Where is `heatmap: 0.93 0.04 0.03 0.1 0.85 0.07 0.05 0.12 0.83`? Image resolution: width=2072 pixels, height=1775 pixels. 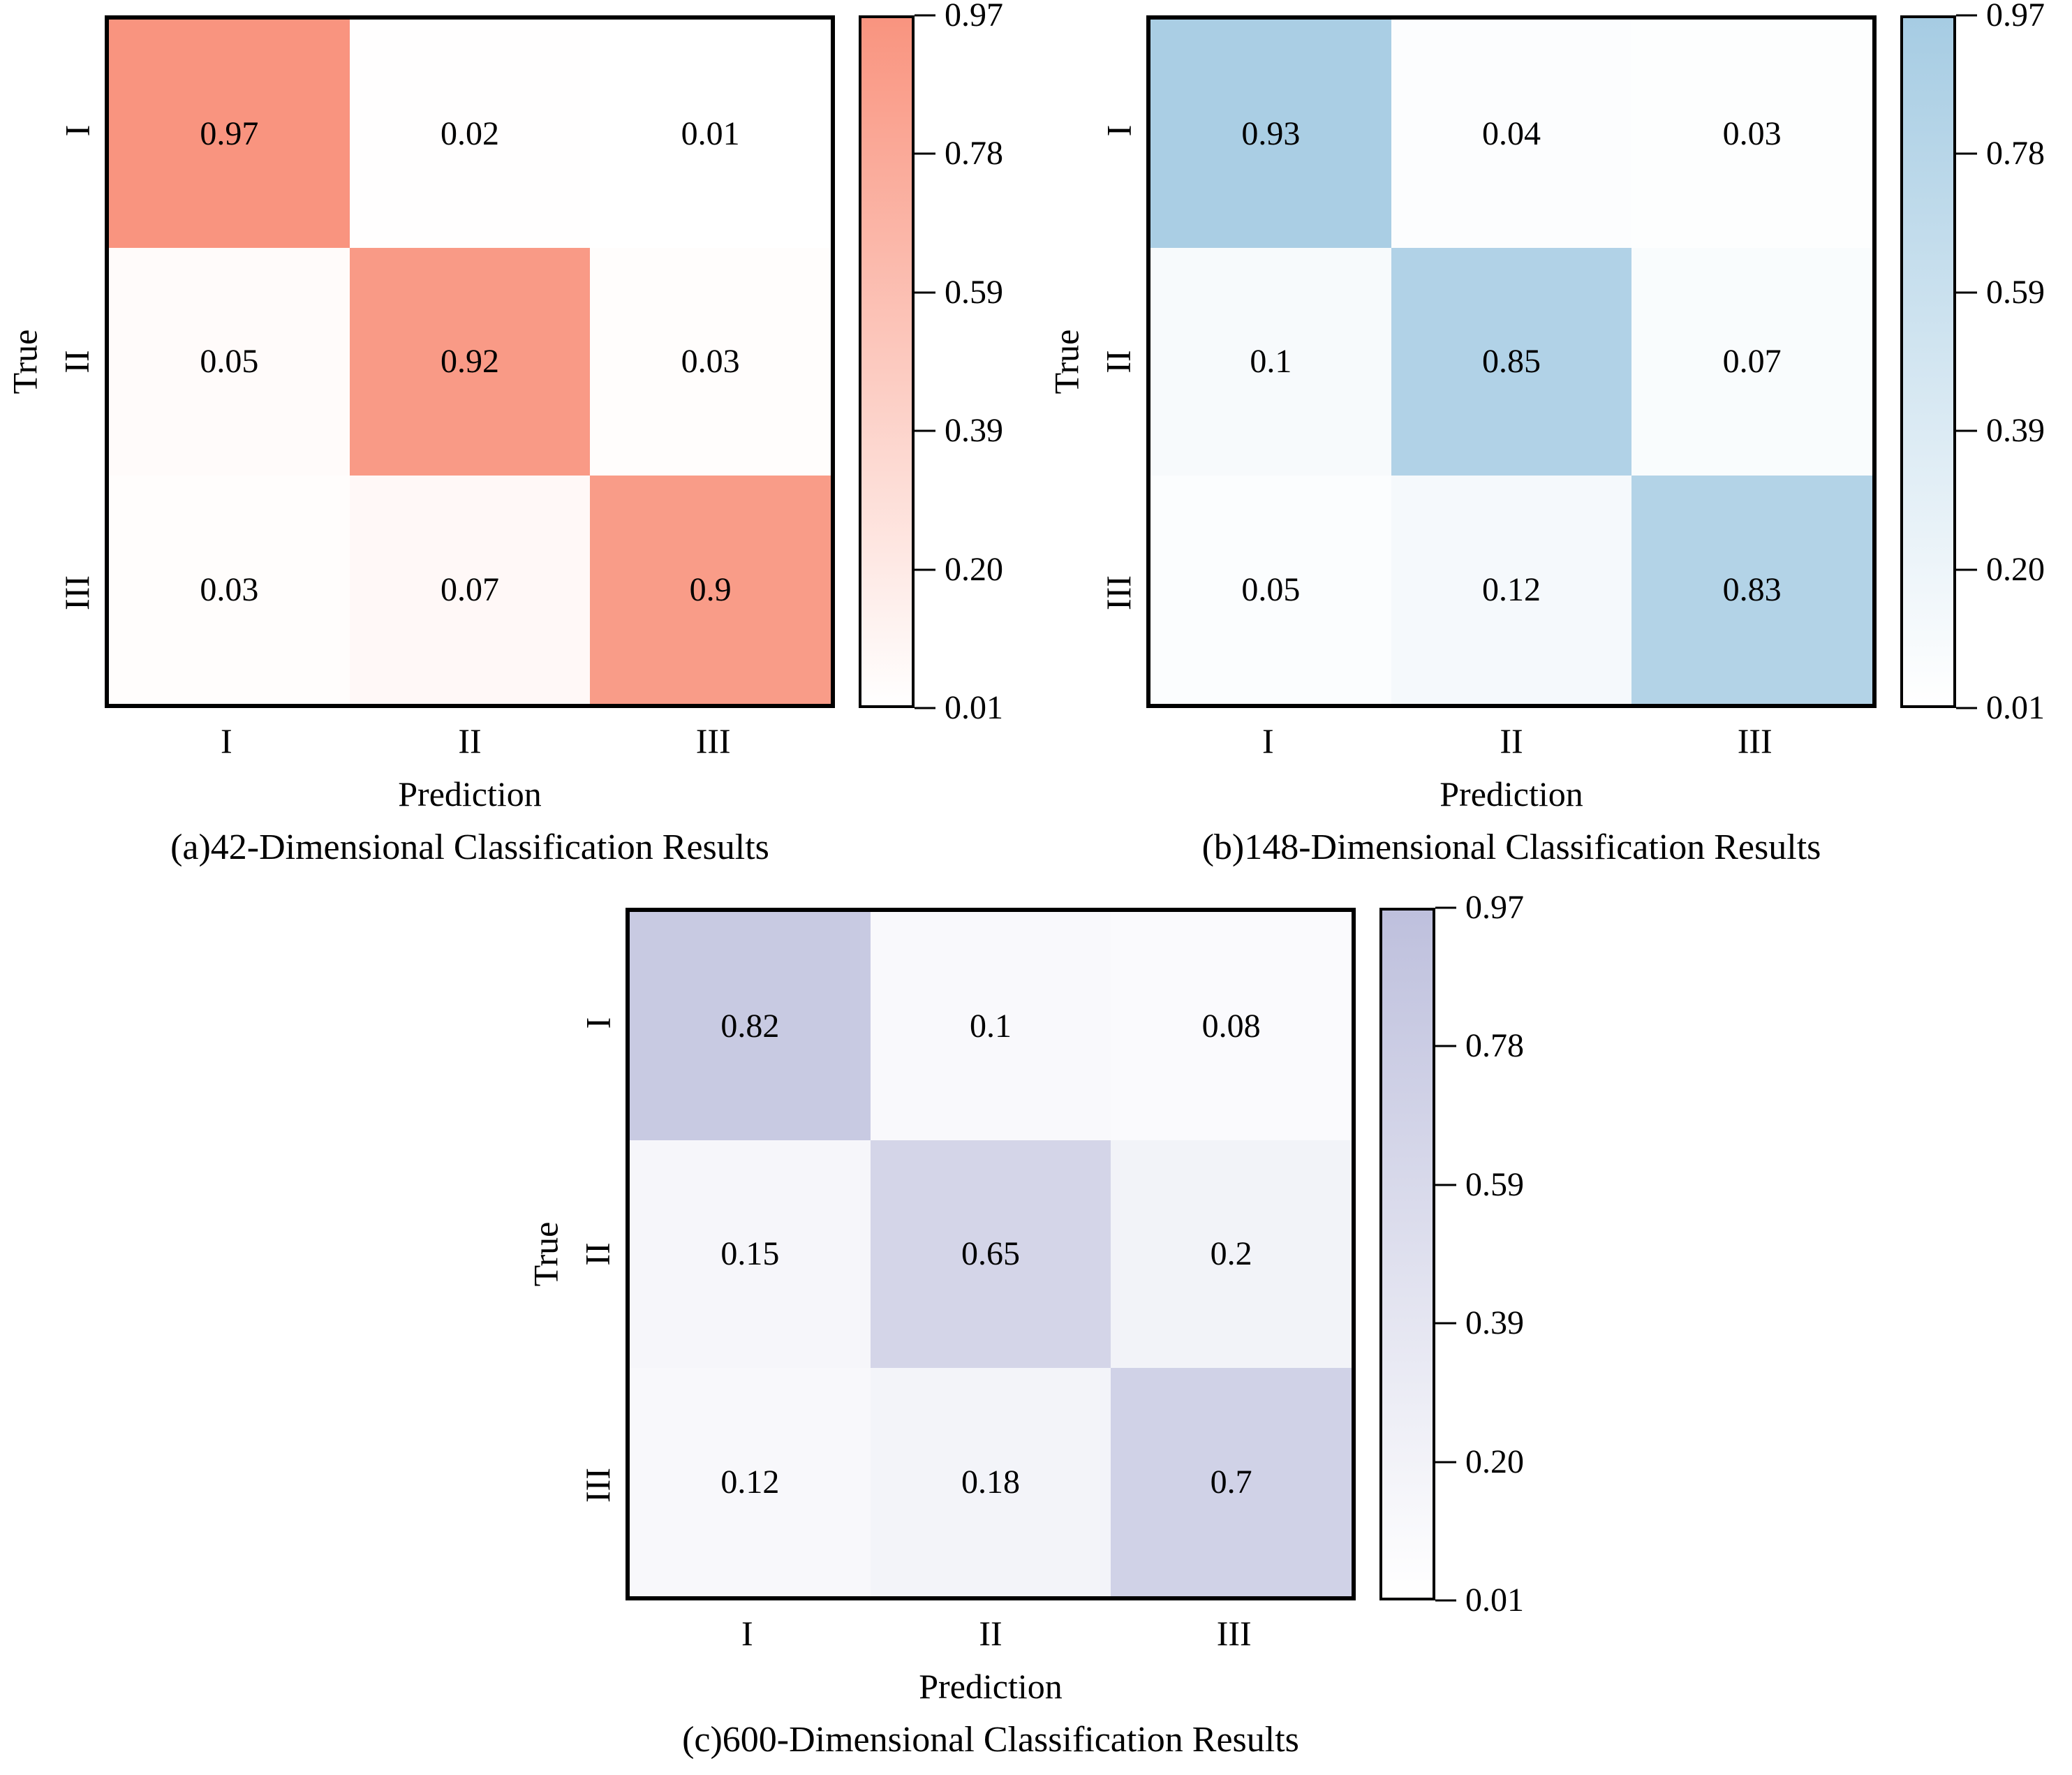
heatmap: 0.93 0.04 0.03 0.1 0.85 0.07 0.05 0.12 0.83 is located at coordinates (1511, 361).